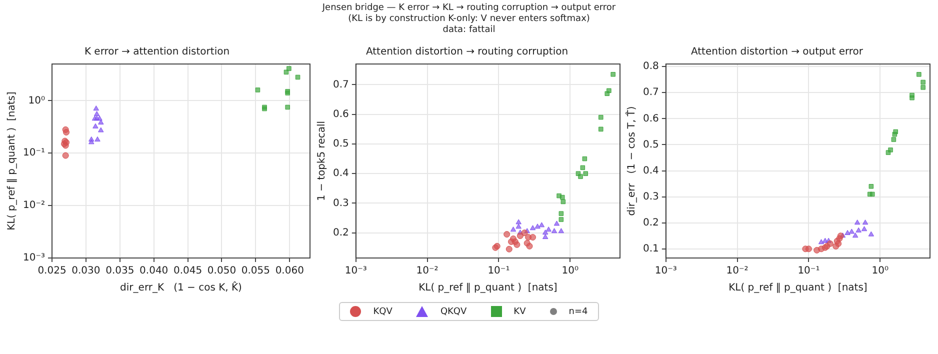  What do you see at coordinates (154, 271) in the screenshot?
I see `x-tick-label: 0.040` at bounding box center [154, 271].